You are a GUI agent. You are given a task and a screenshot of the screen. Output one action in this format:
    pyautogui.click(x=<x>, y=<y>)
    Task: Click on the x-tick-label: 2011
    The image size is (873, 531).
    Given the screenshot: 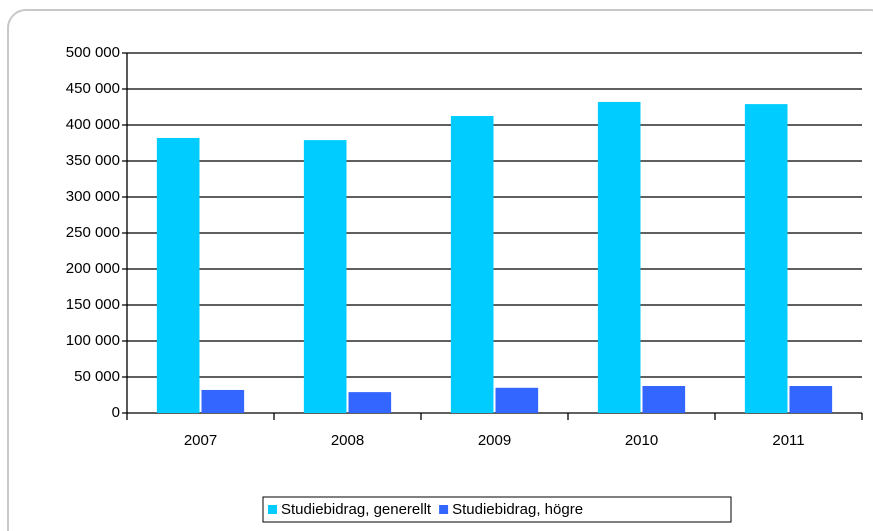 What is the action you would take?
    pyautogui.click(x=788, y=440)
    